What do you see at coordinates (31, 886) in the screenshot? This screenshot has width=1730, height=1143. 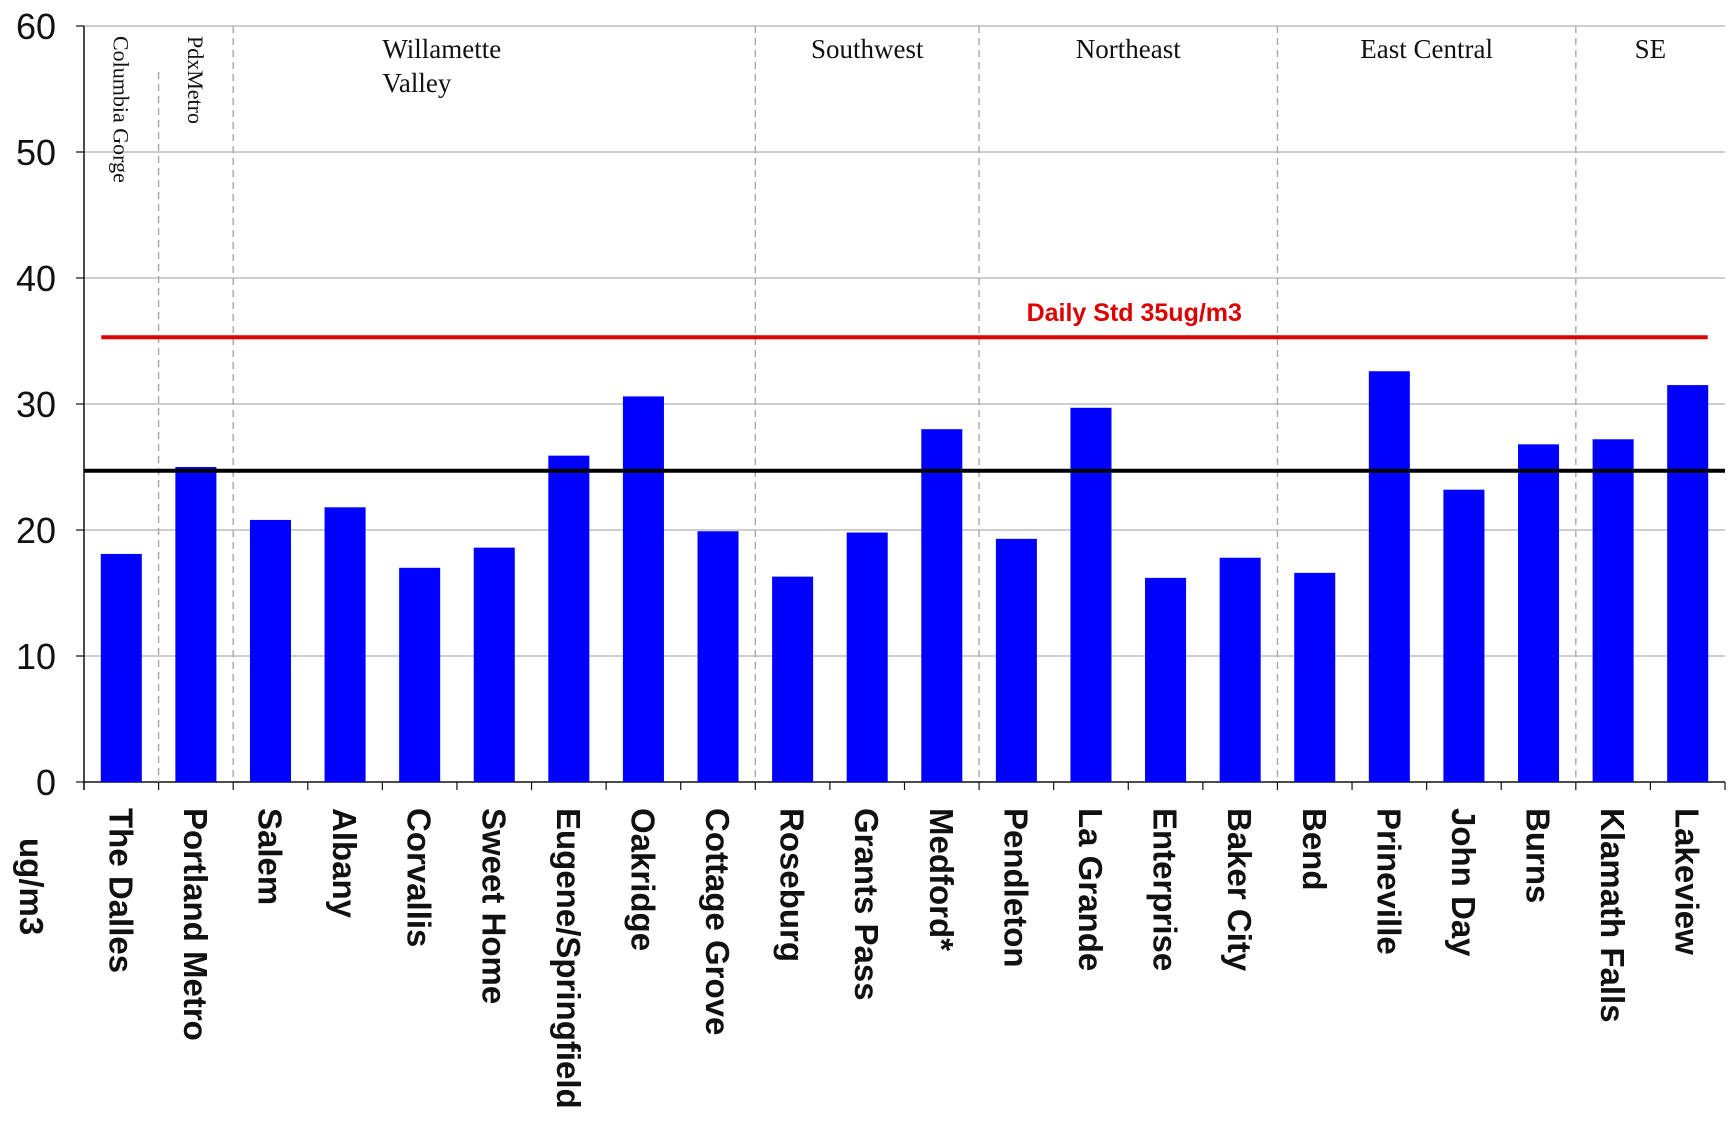 I see `y-axis-label: ug/m3` at bounding box center [31, 886].